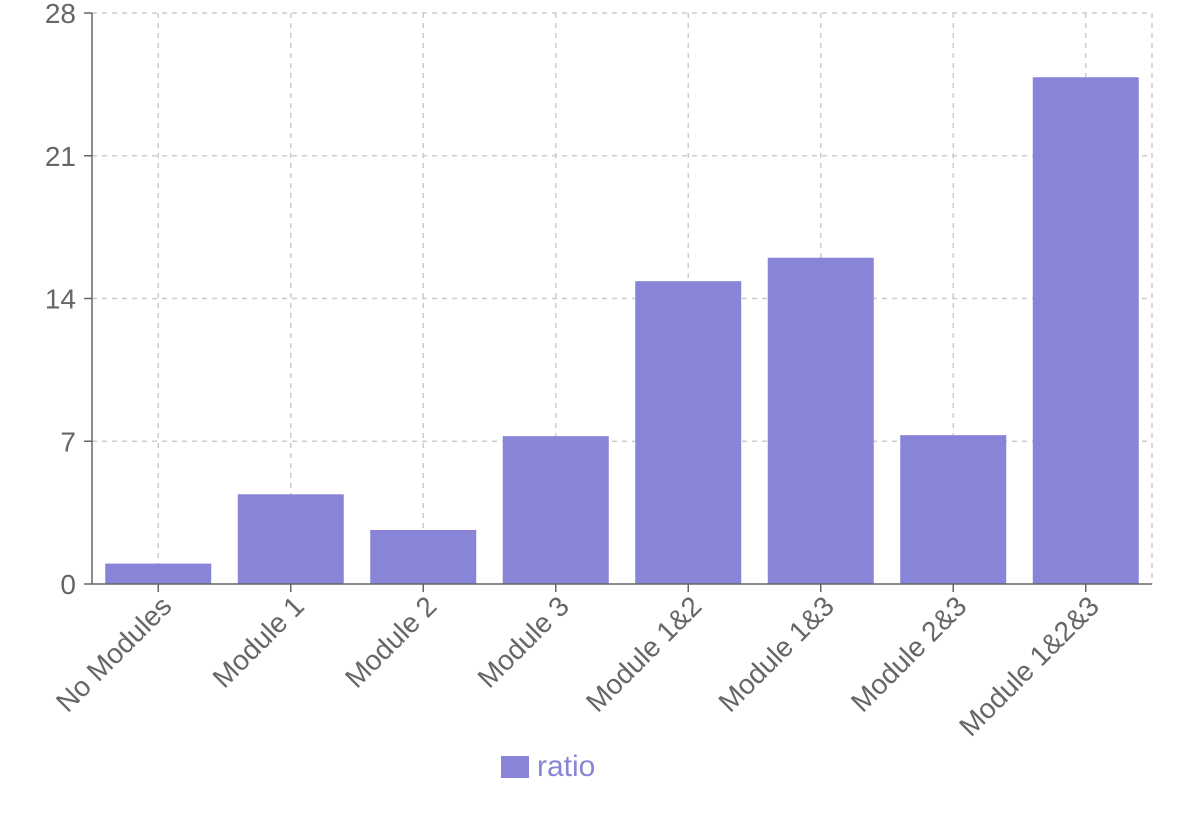  I want to click on x-tick-label: Module 1, so click(258, 641).